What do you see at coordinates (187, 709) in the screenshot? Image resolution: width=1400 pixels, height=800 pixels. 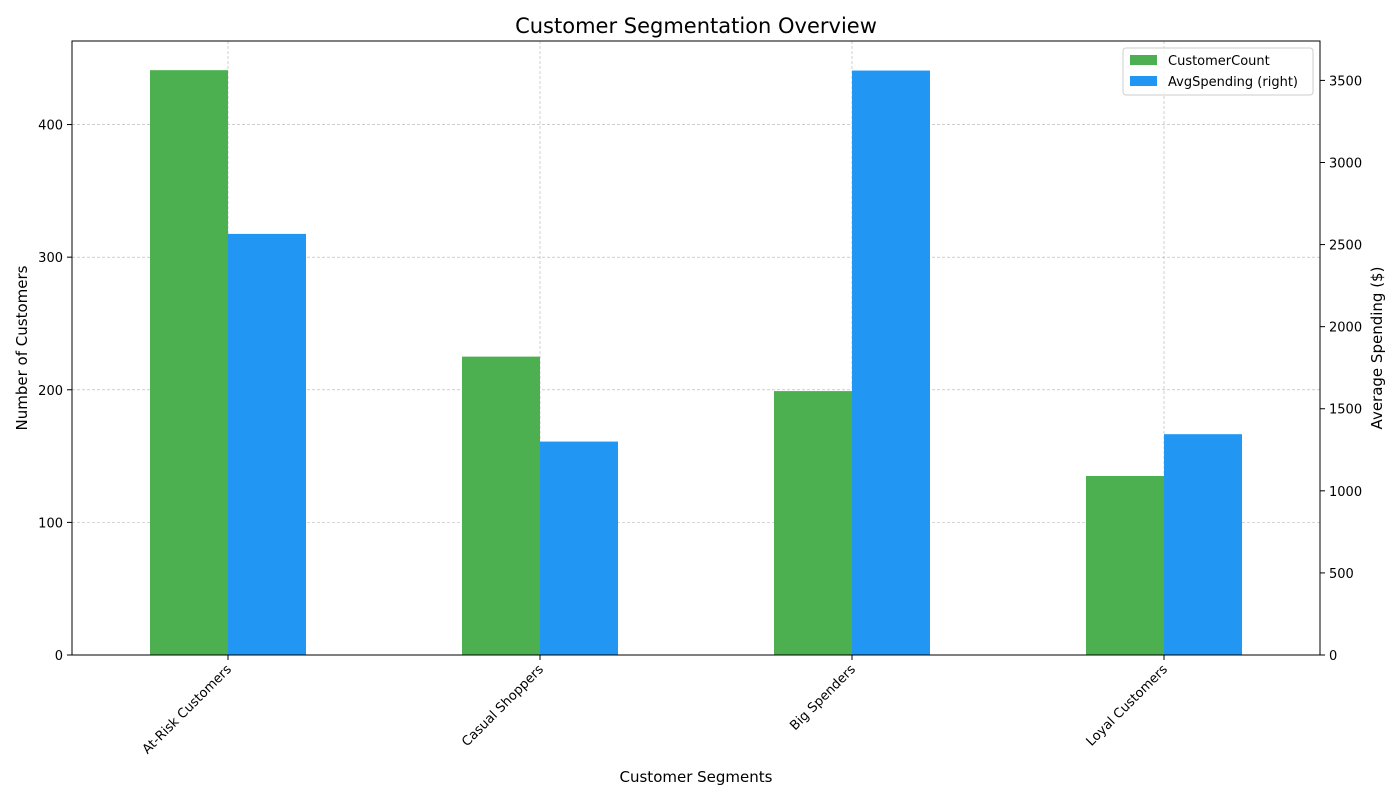 I see `x-tick-label: At-Risk Customers` at bounding box center [187, 709].